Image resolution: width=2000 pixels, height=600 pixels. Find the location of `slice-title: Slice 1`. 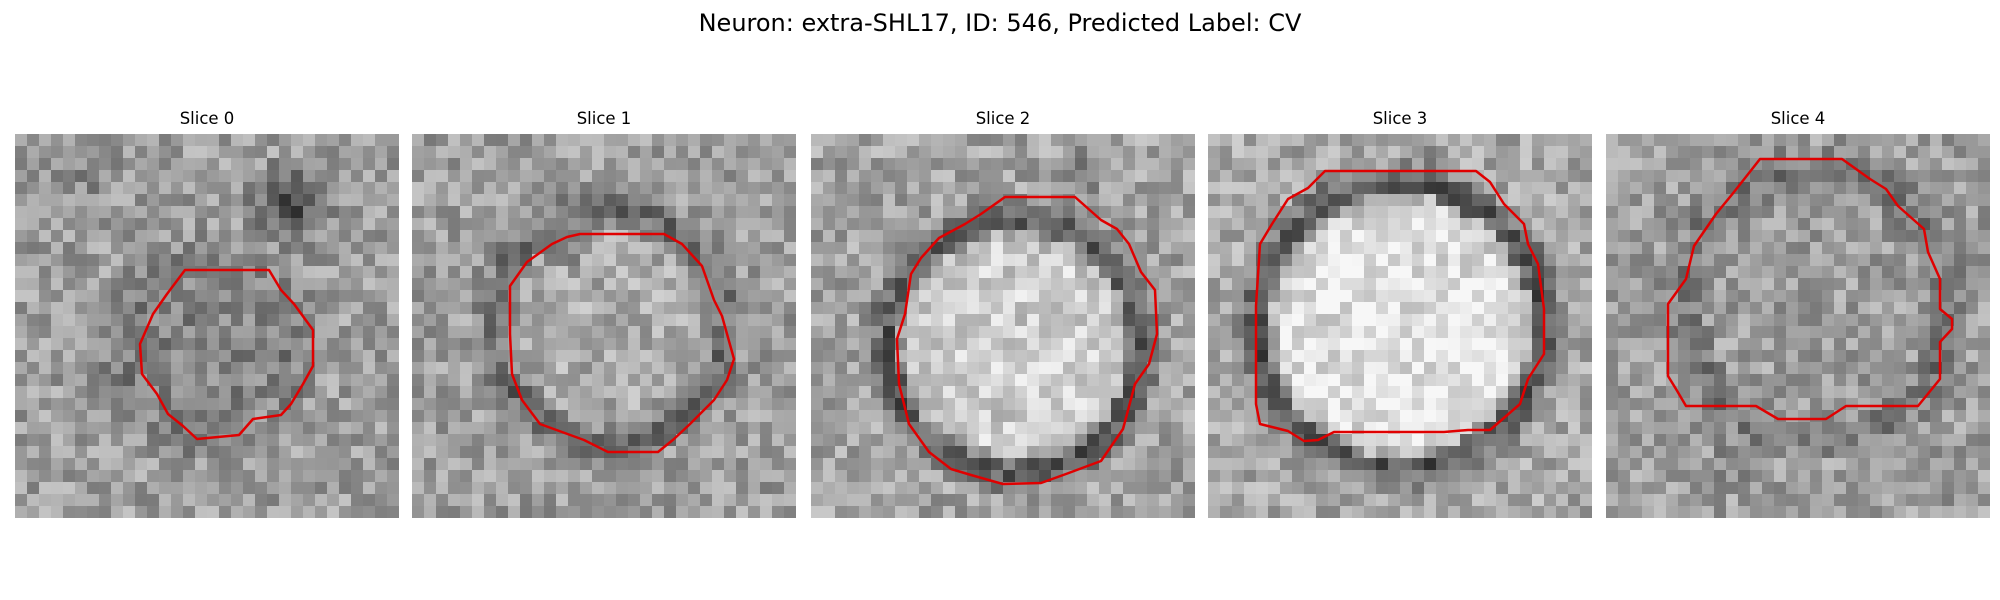

slice-title: Slice 1 is located at coordinates (604, 118).